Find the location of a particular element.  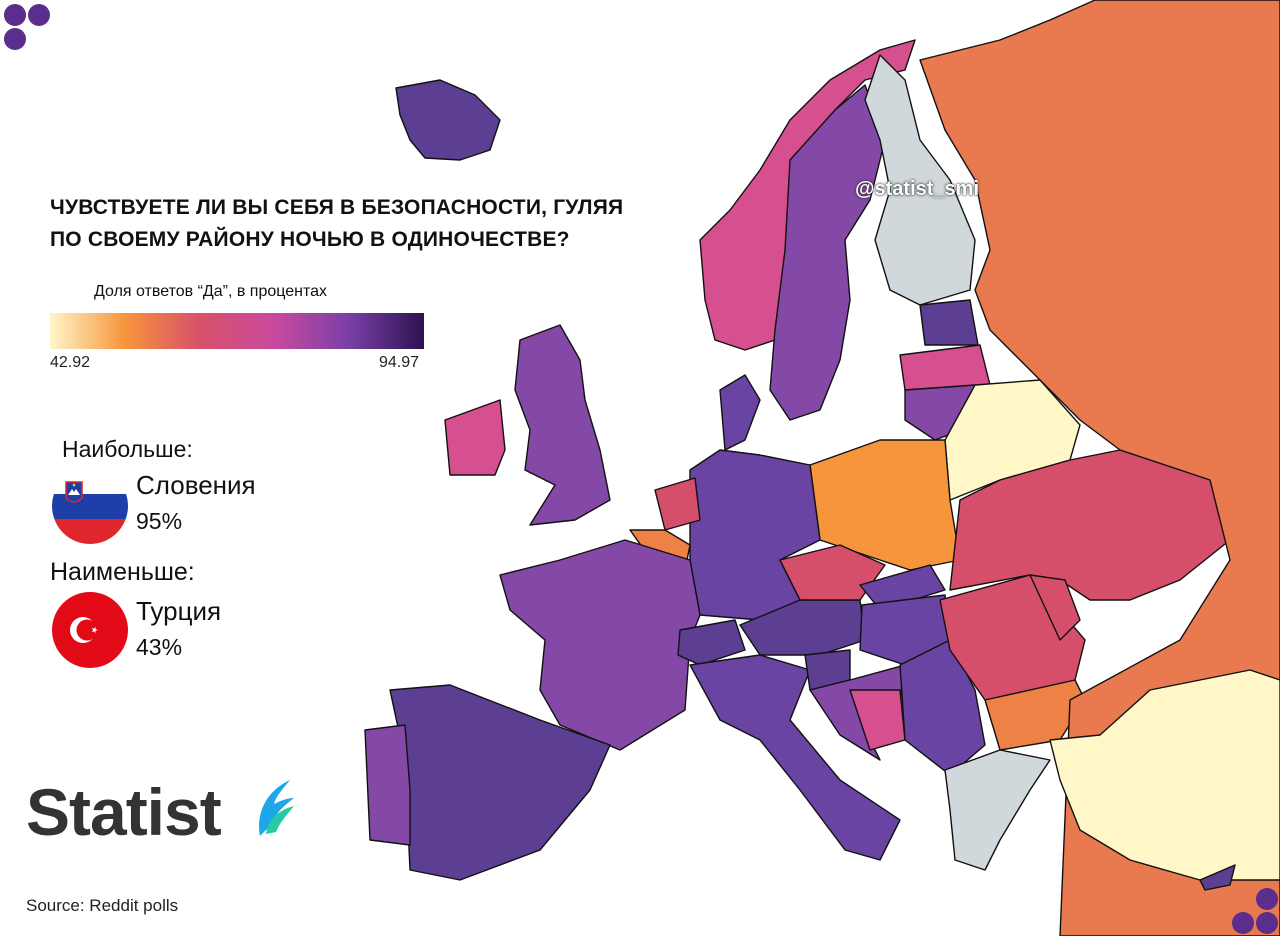

region-slovakia is located at coordinates (902, 587).